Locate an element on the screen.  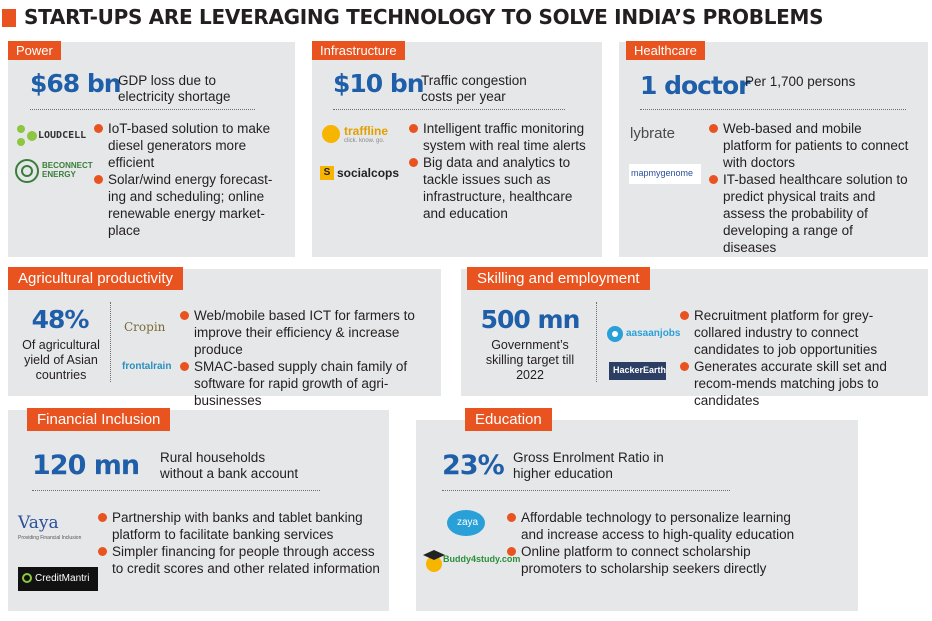
zaya-wordmark: zaya is located at coordinates (468, 522).